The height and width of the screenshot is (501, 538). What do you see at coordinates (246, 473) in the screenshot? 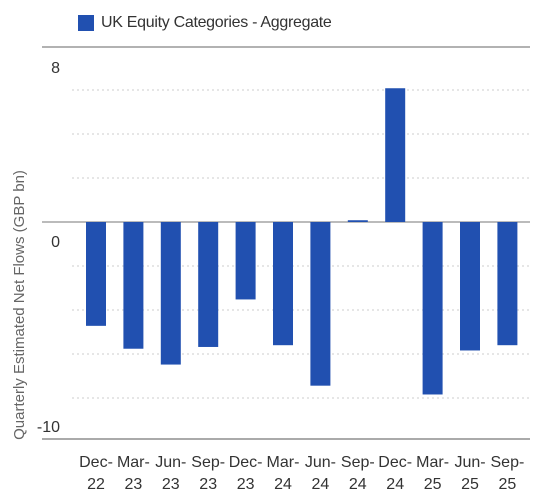
I see `x-tick-label: Dec-23` at bounding box center [246, 473].